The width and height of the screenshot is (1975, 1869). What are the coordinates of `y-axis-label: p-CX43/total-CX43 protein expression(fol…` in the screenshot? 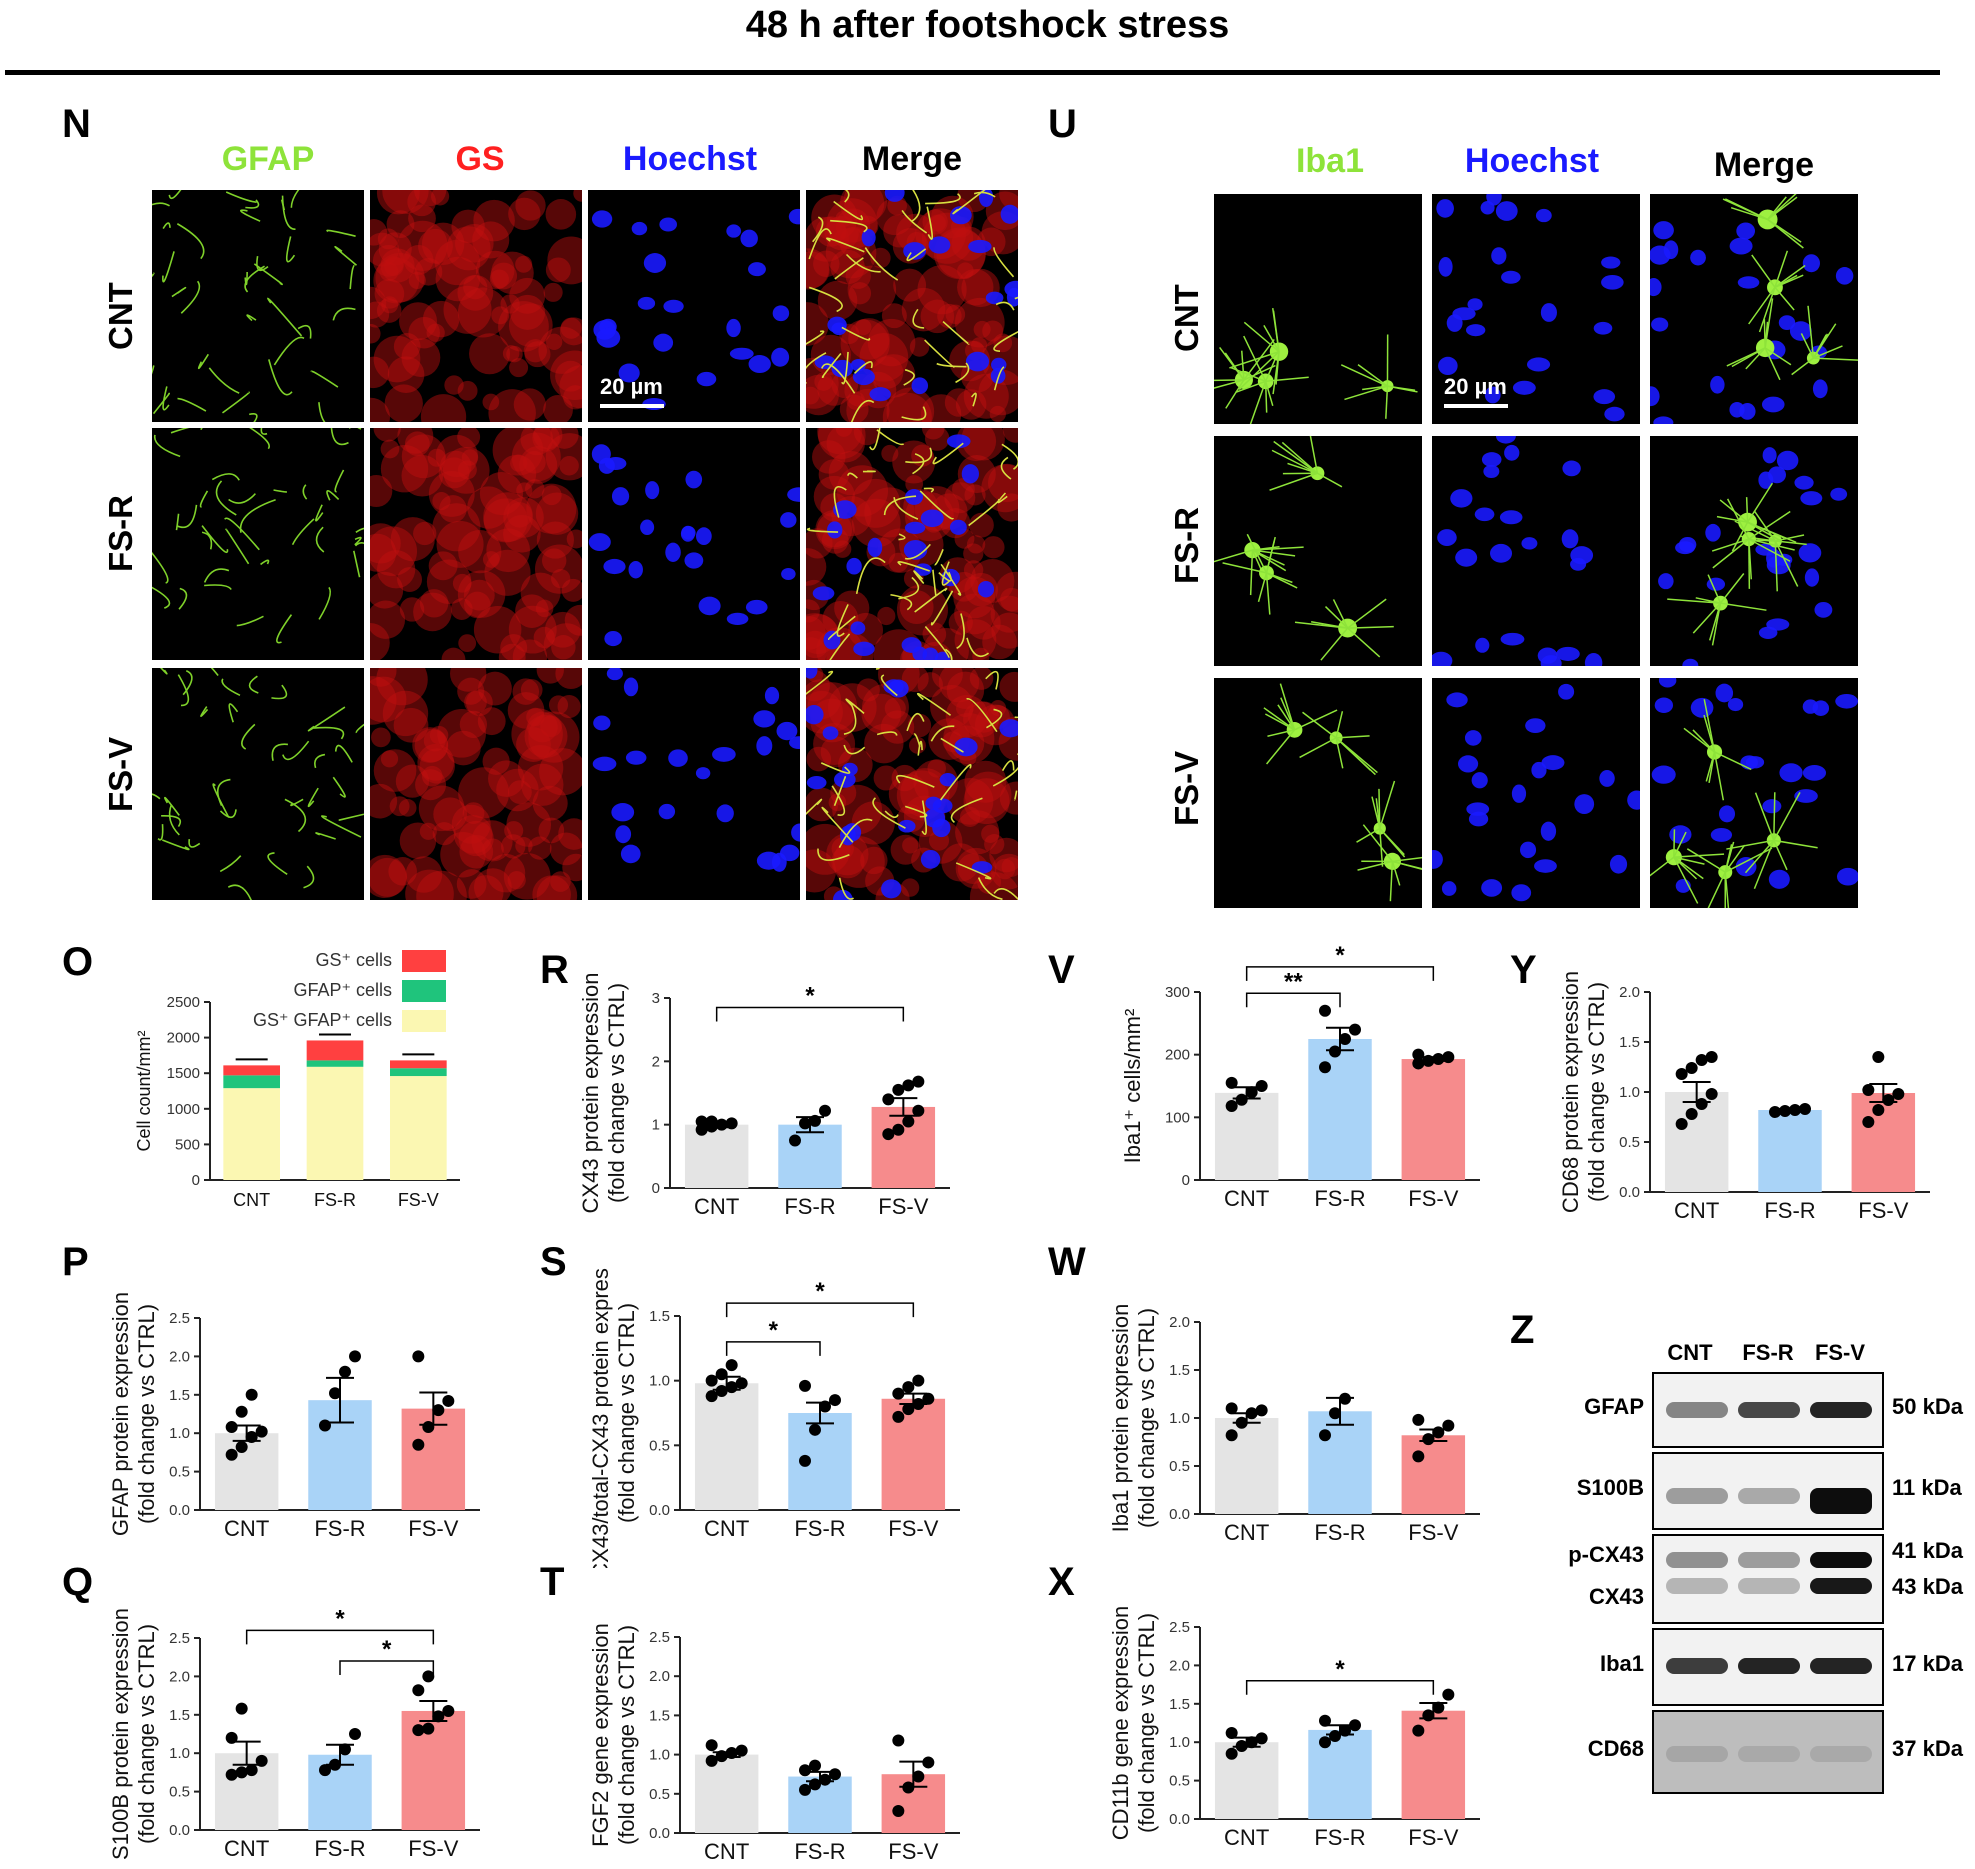 It's located at (613, 1418).